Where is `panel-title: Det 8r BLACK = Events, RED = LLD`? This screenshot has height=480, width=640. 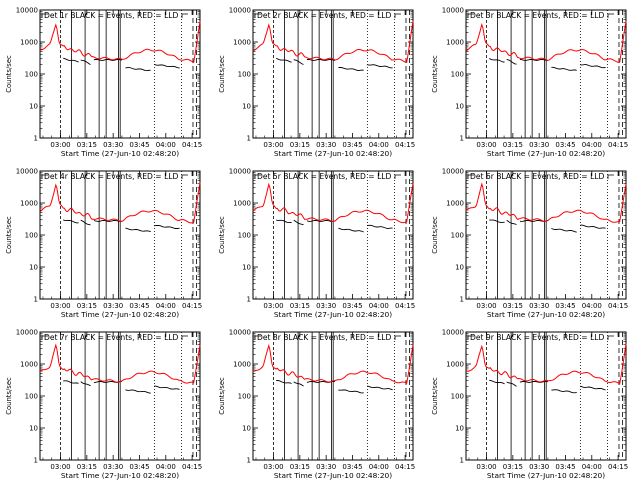 panel-title: Det 8r BLACK = Events, RED = LLD is located at coordinates (324, 337).